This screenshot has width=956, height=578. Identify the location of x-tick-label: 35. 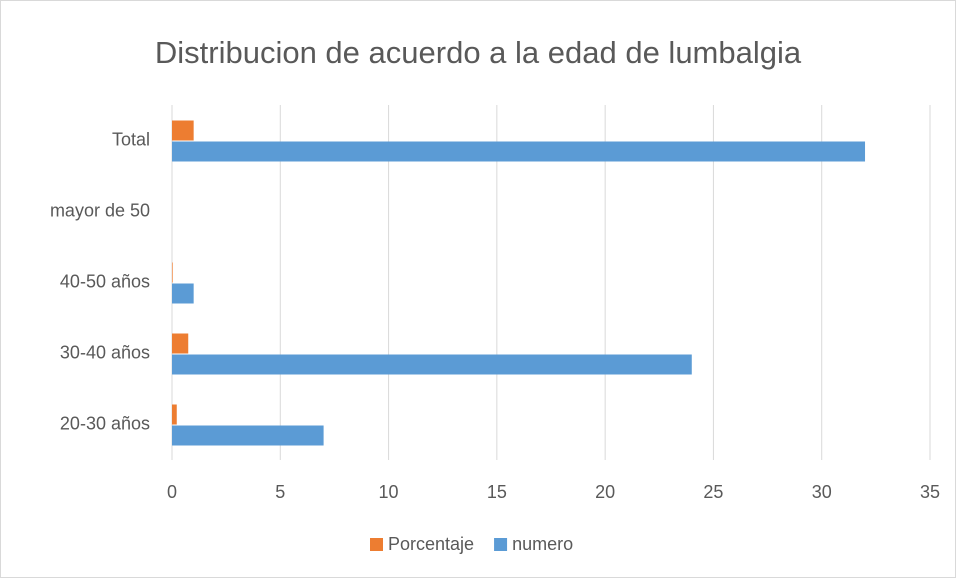
(930, 492).